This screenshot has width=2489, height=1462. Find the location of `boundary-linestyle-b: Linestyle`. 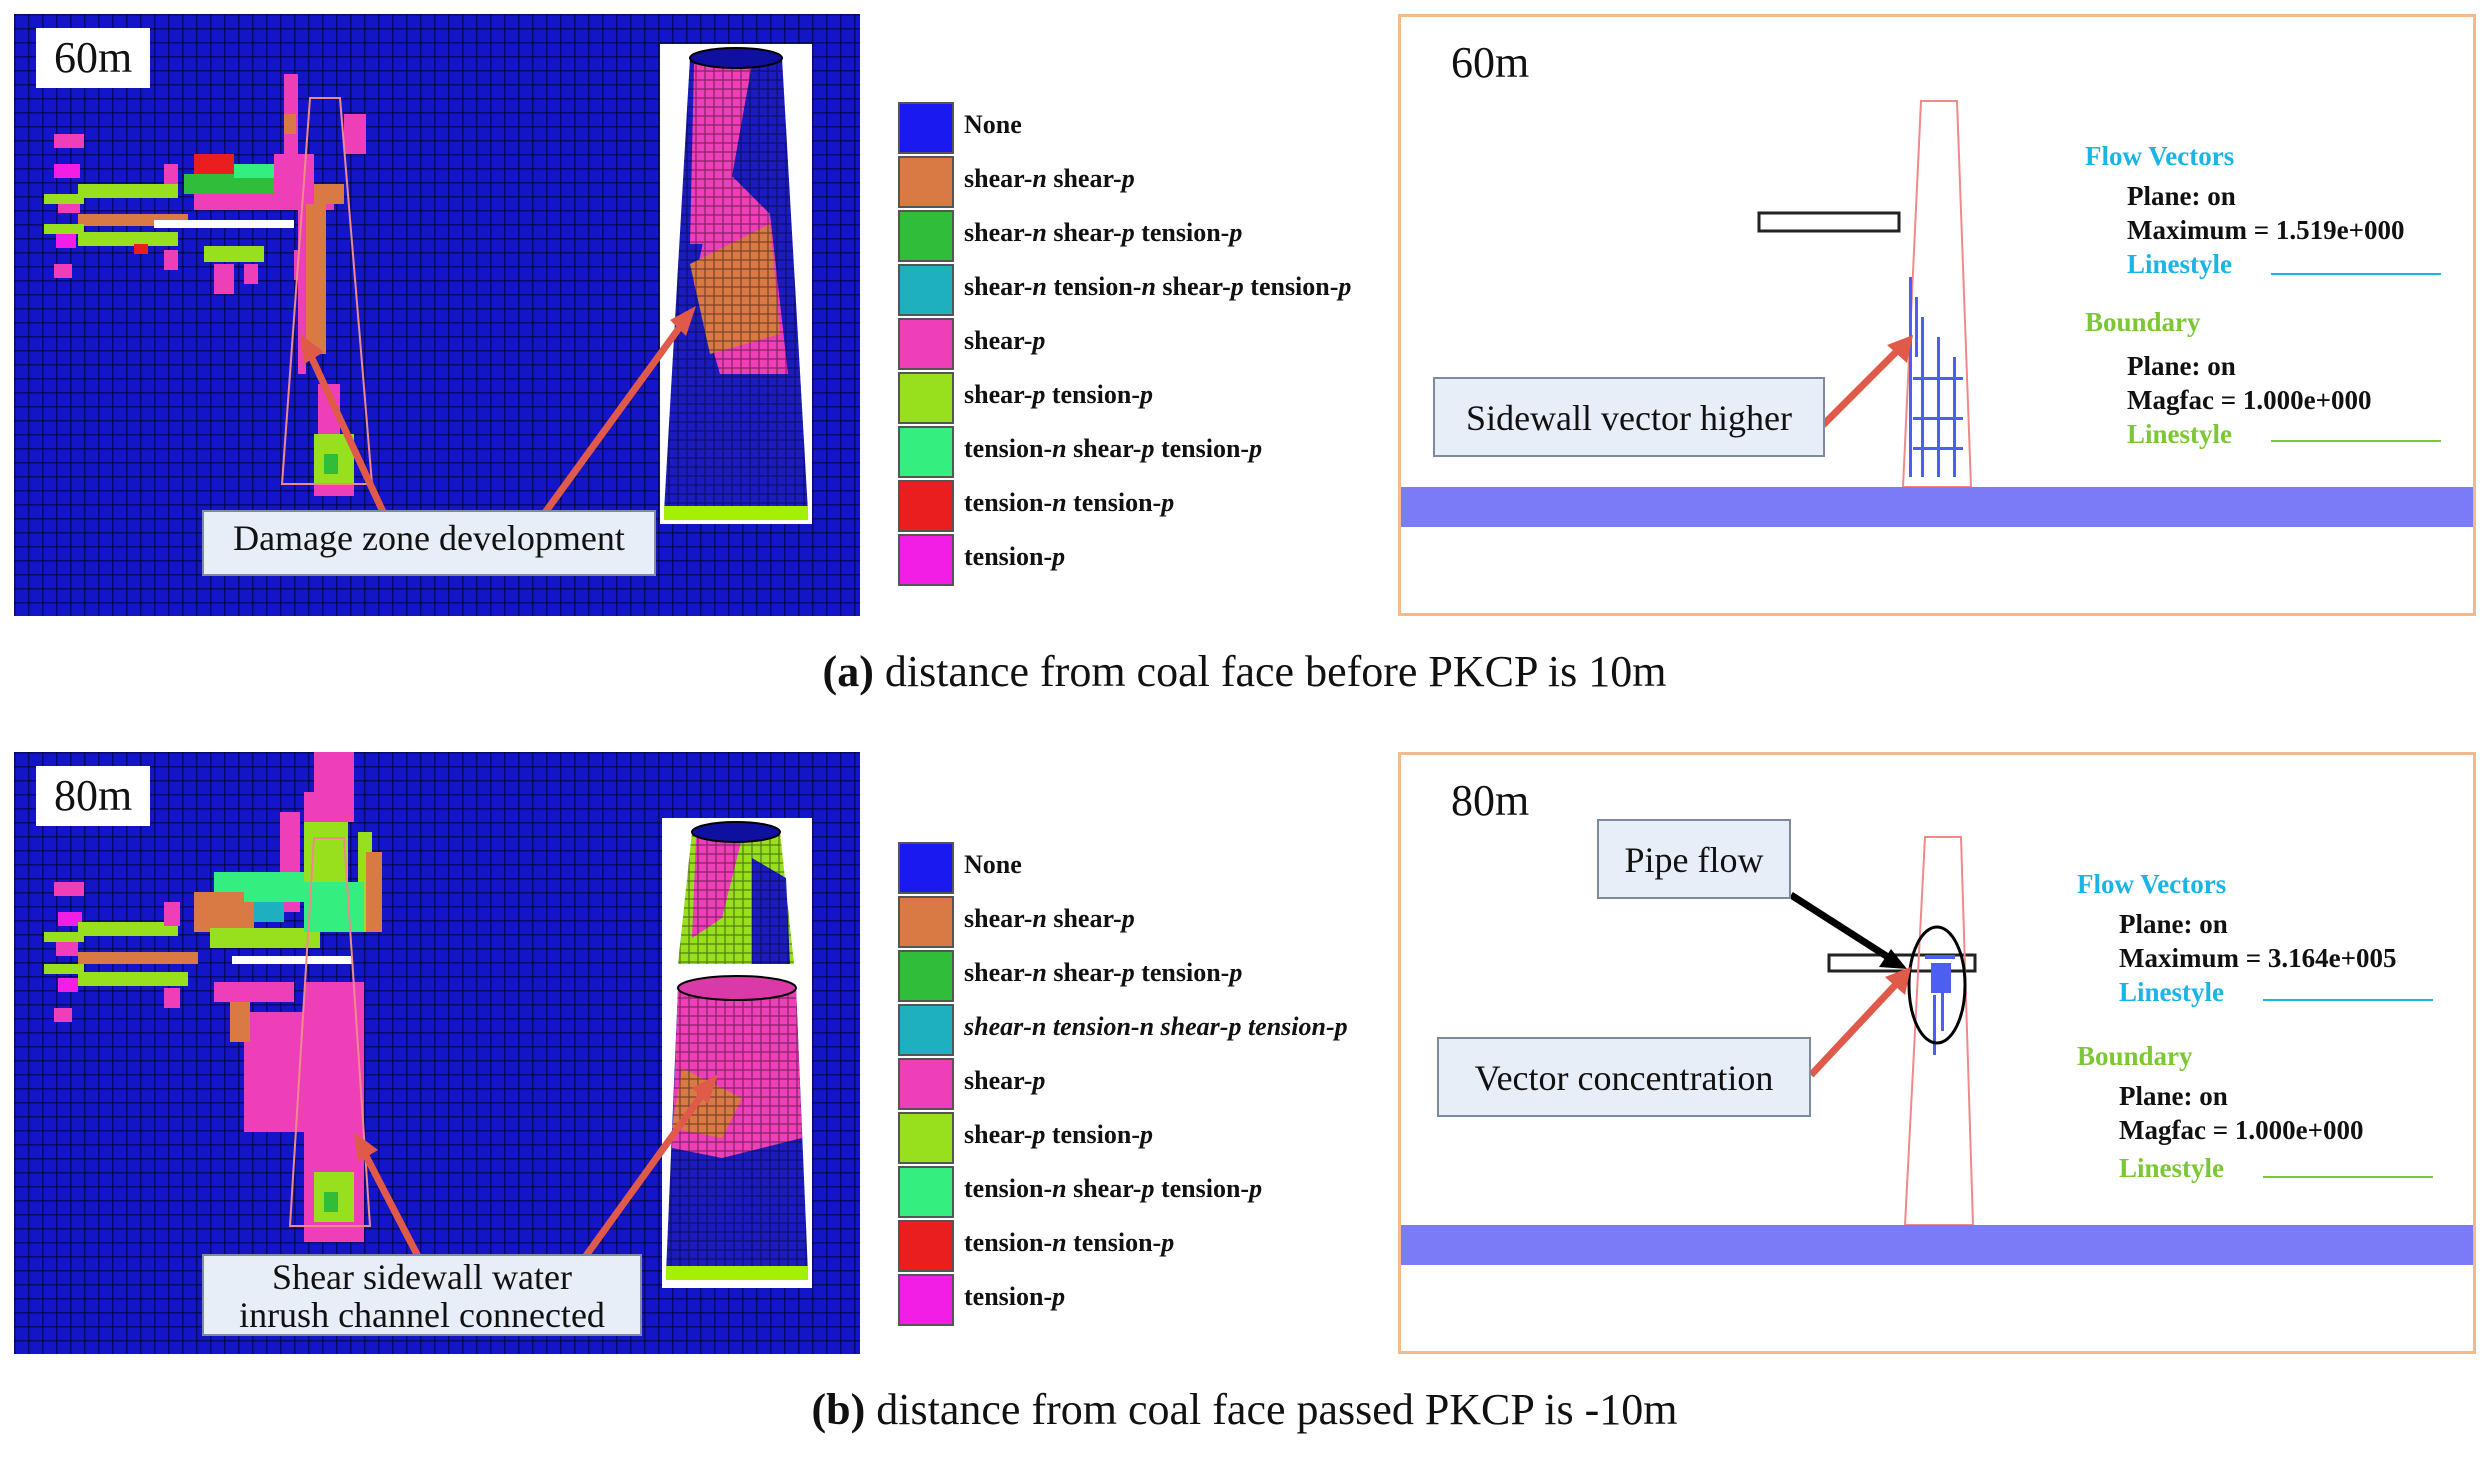

boundary-linestyle-b: Linestyle is located at coordinates (2171, 1168).